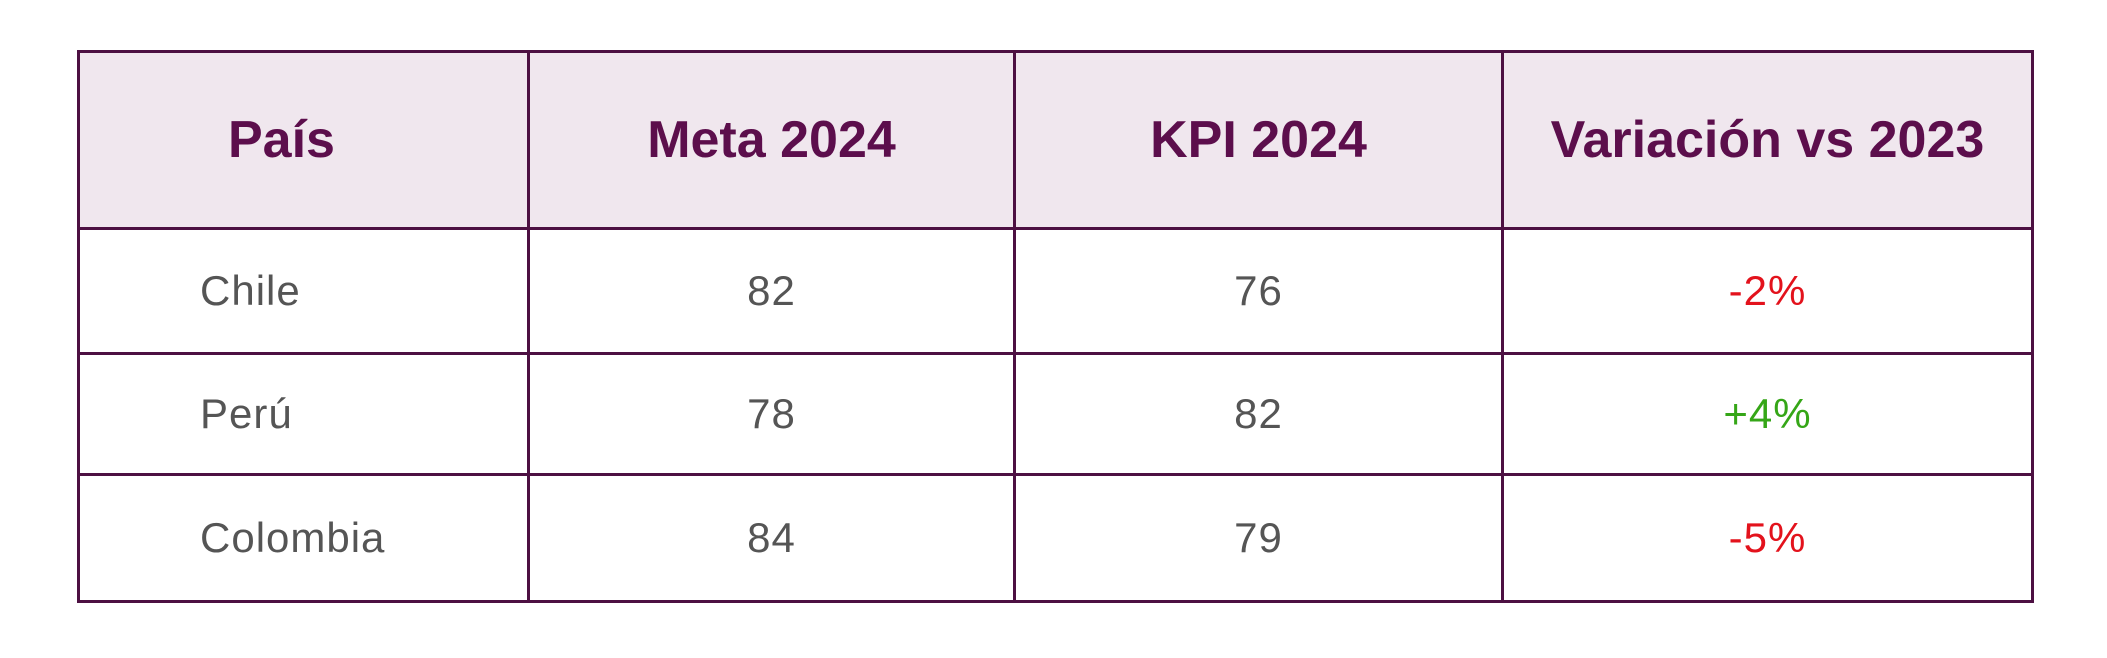  What do you see at coordinates (1767, 414) in the screenshot?
I see `cell-variation: +4%` at bounding box center [1767, 414].